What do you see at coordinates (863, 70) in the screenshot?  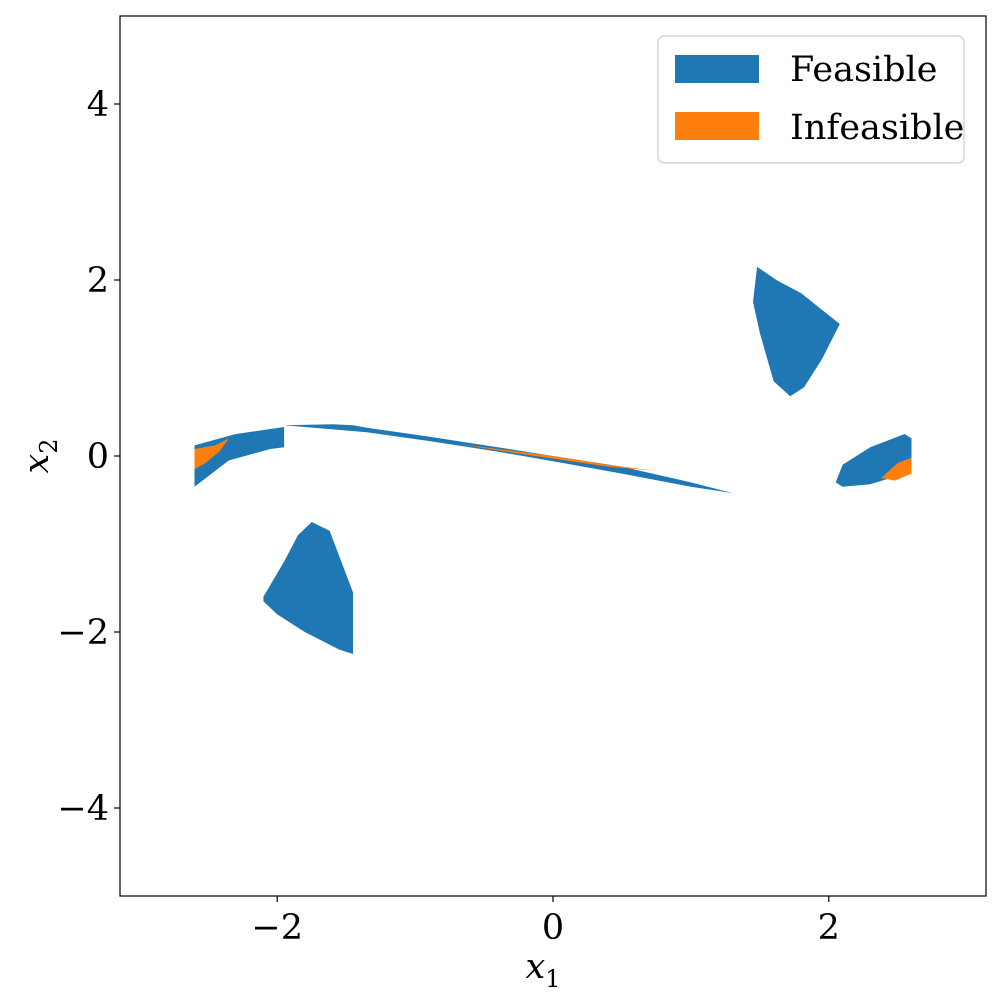 I see `legend-label-feasible: Feasible` at bounding box center [863, 70].